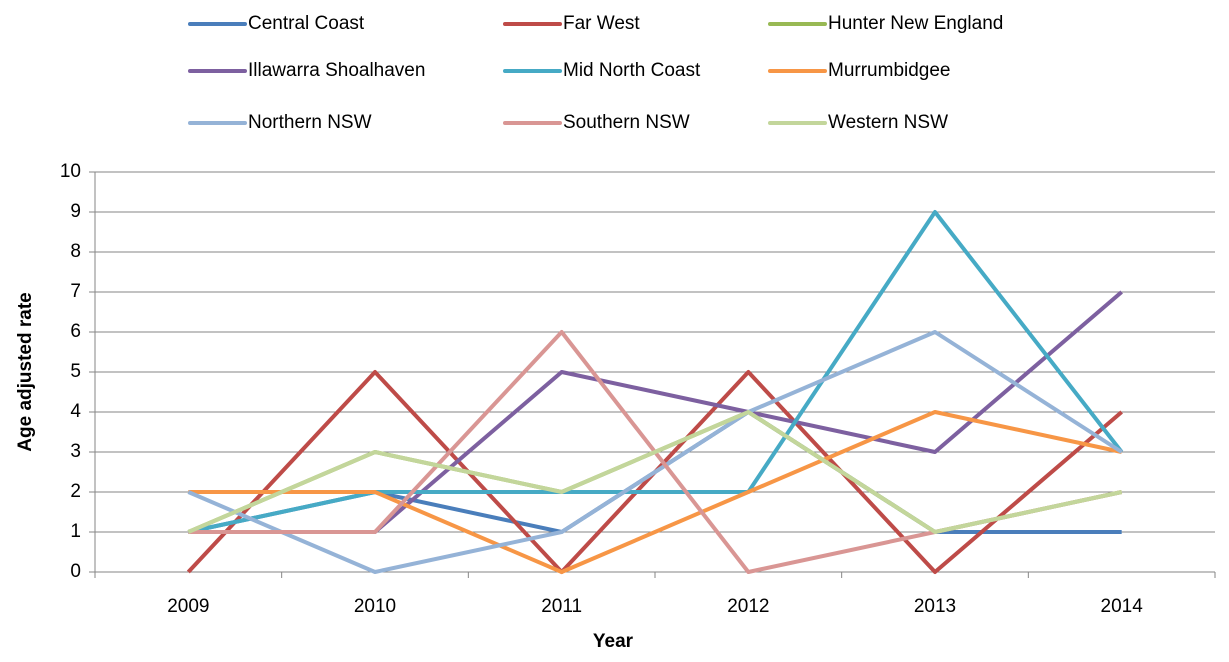  I want to click on y-tick-label: 6, so click(75, 331).